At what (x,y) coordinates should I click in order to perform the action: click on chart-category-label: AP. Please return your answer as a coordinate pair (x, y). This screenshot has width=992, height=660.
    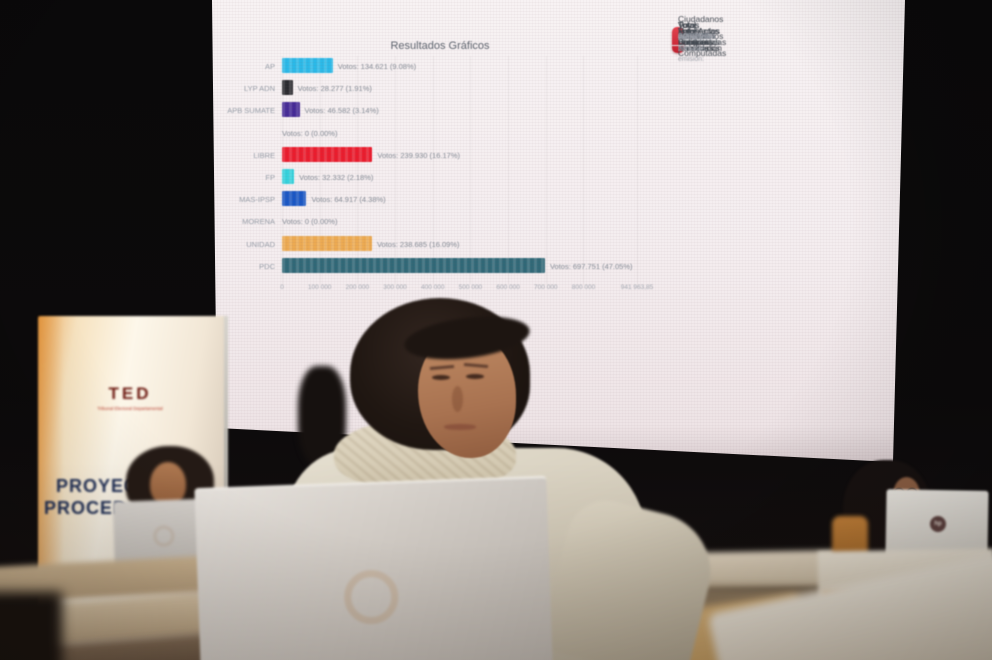
    Looking at the image, I should click on (269, 66).